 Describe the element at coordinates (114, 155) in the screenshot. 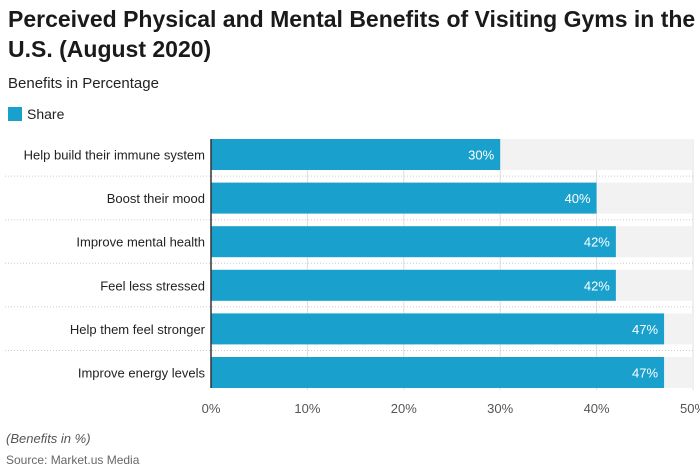

I see `category-label: Help build their immune system` at that location.